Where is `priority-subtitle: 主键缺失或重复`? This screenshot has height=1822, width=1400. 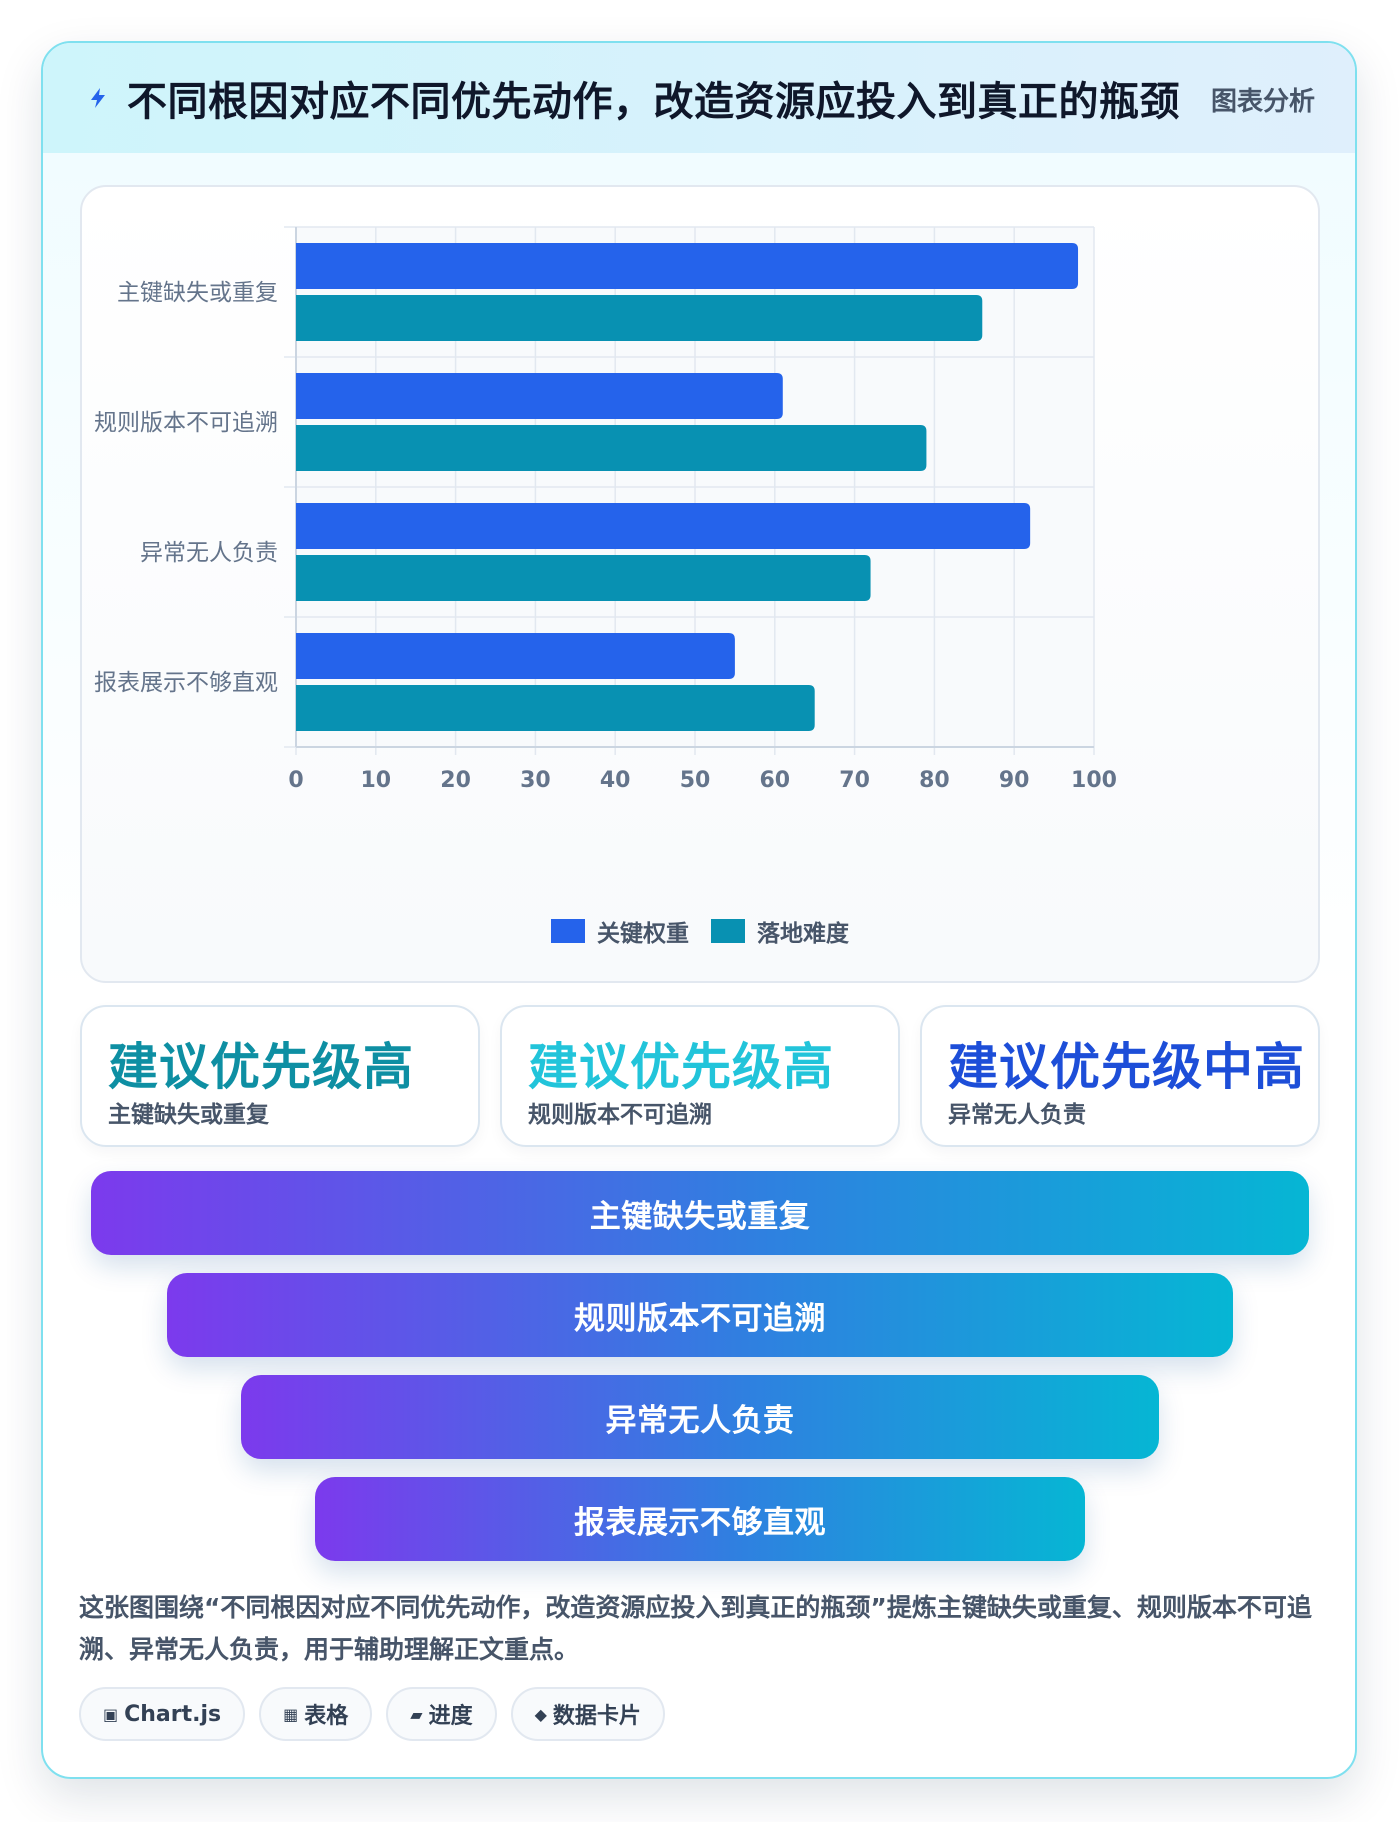
priority-subtitle: 主键缺失或重复 is located at coordinates (188, 1115).